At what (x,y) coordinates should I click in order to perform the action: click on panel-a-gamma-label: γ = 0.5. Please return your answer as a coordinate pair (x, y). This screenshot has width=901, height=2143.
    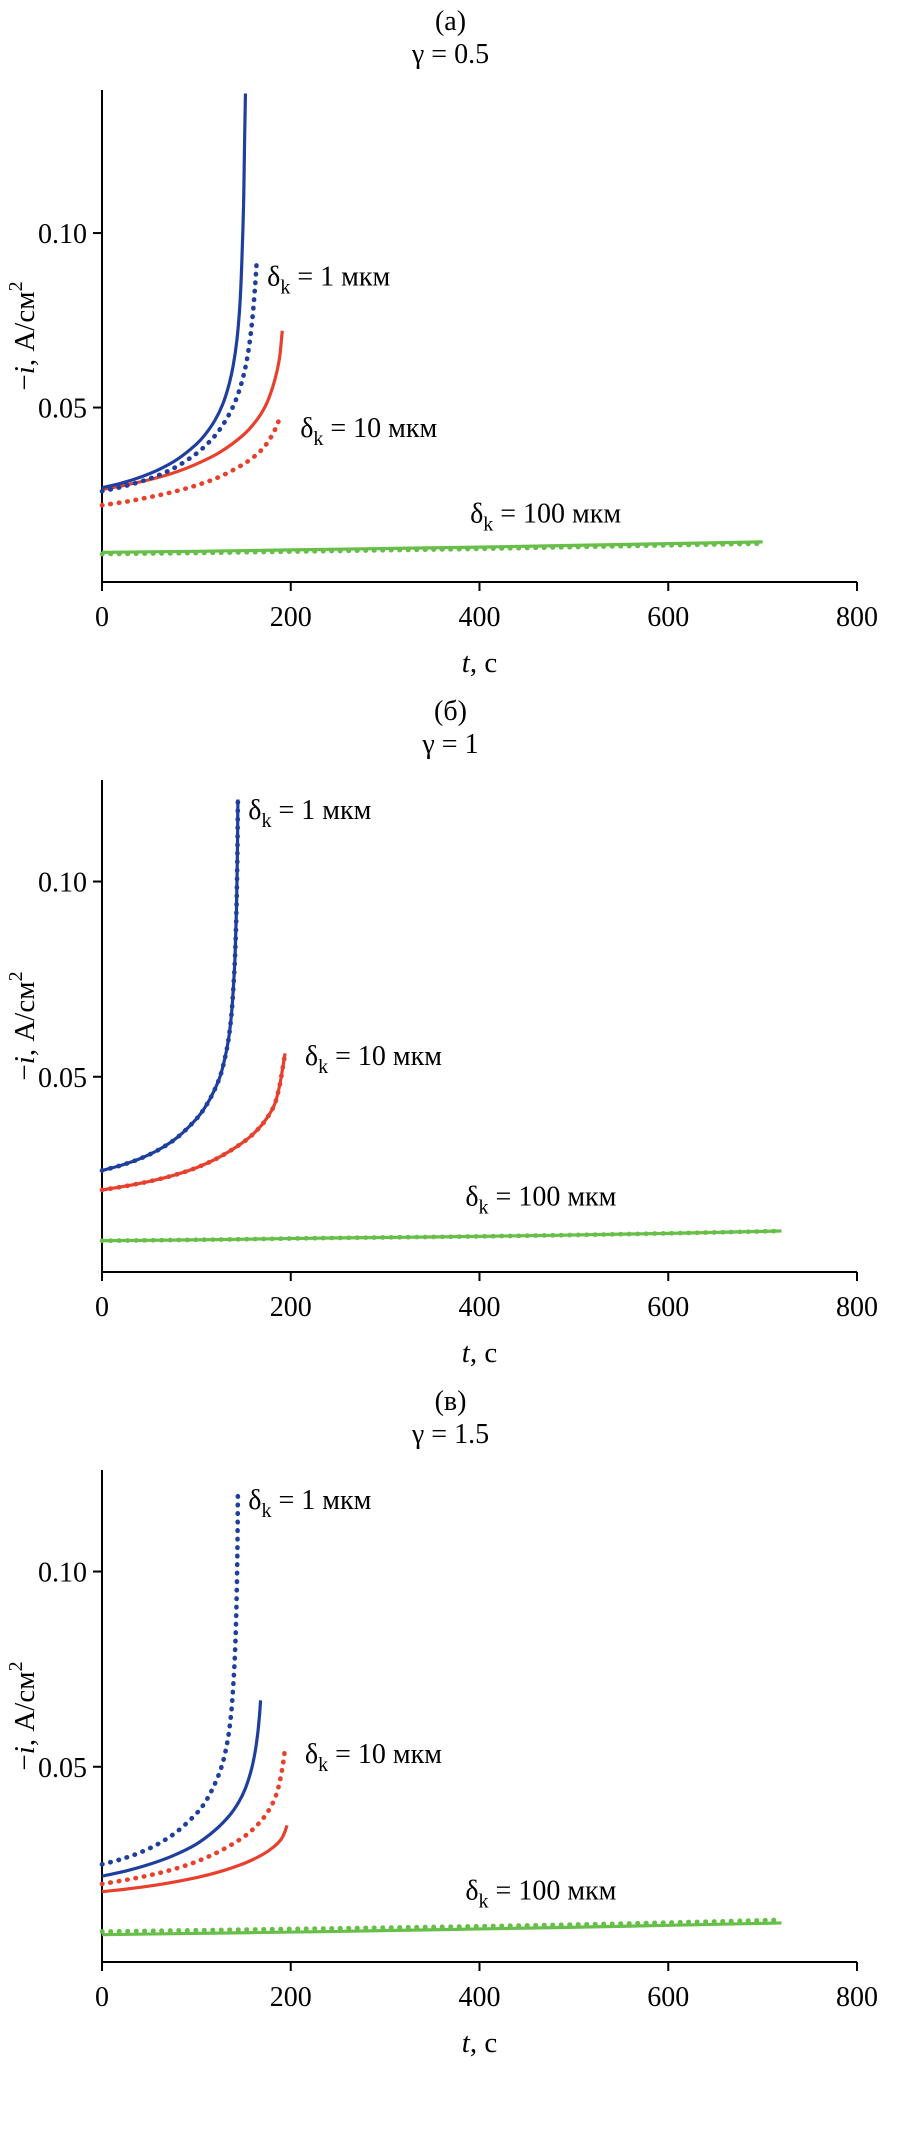
    Looking at the image, I should click on (450, 54).